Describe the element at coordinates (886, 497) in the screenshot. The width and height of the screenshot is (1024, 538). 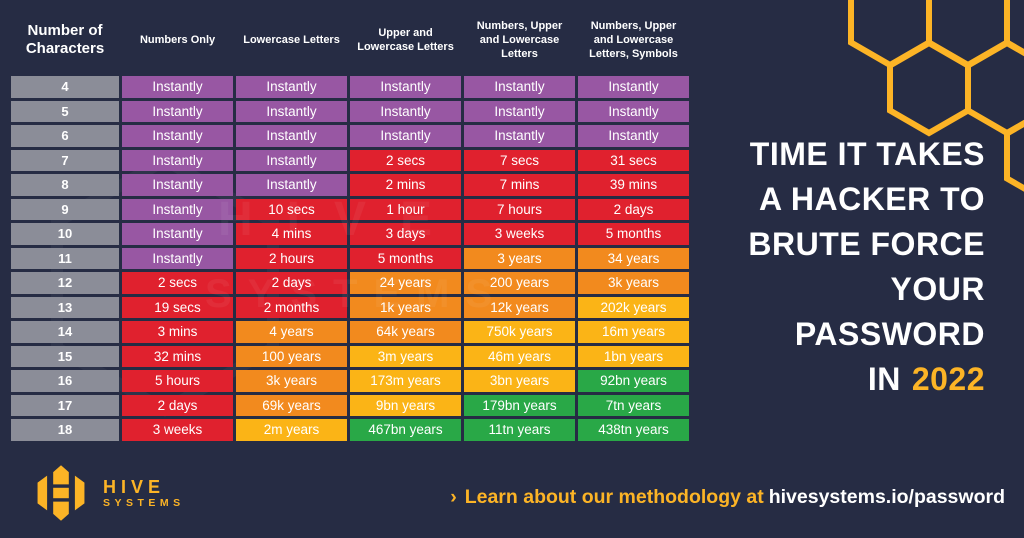
I see `cta-link: hivesystems.io/password` at that location.